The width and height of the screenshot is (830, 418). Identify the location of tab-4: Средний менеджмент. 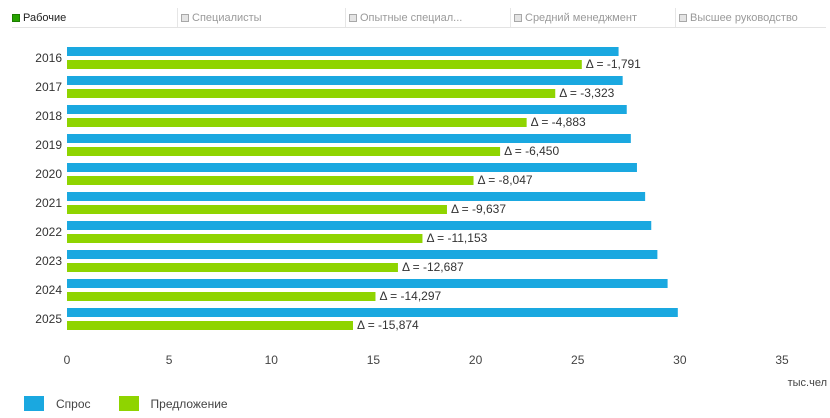
(592, 17).